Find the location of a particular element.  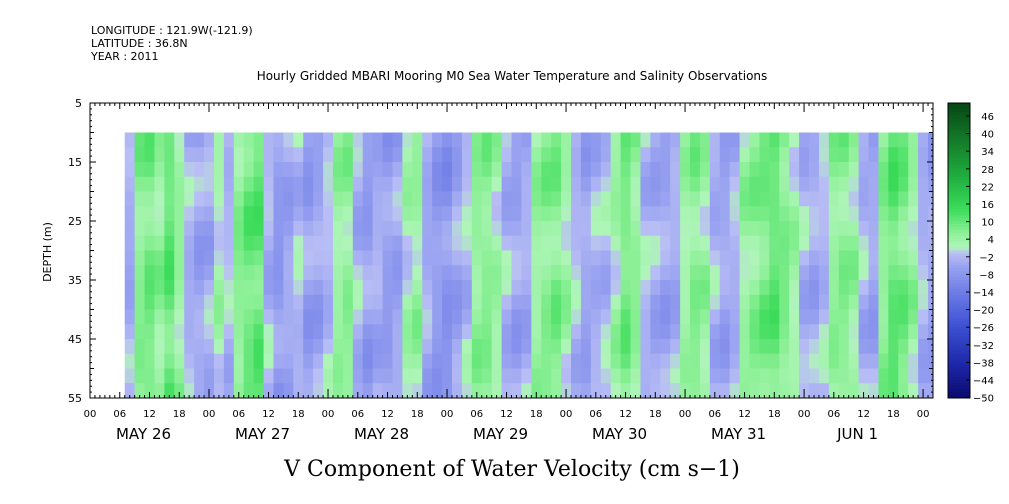

x-hour-label: 06 is located at coordinates (476, 414).